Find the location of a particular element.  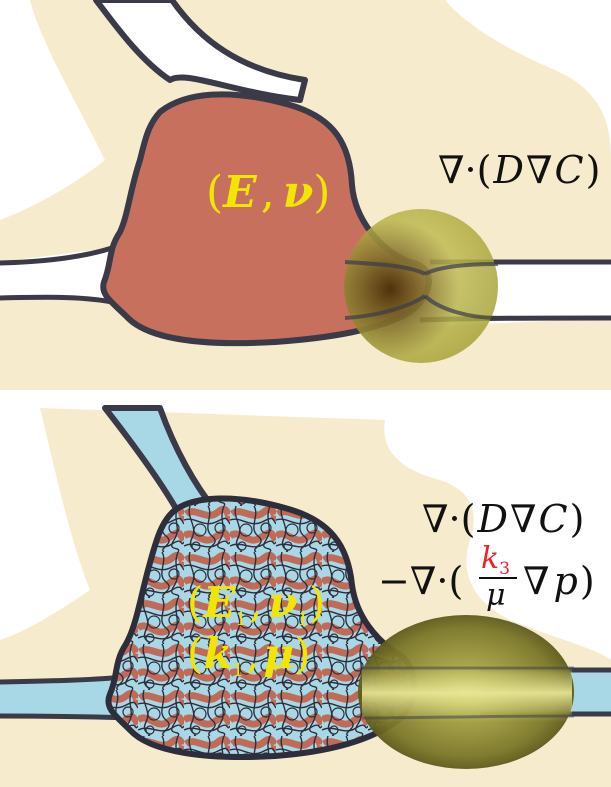

top-params-comma: , is located at coordinates (268, 192).